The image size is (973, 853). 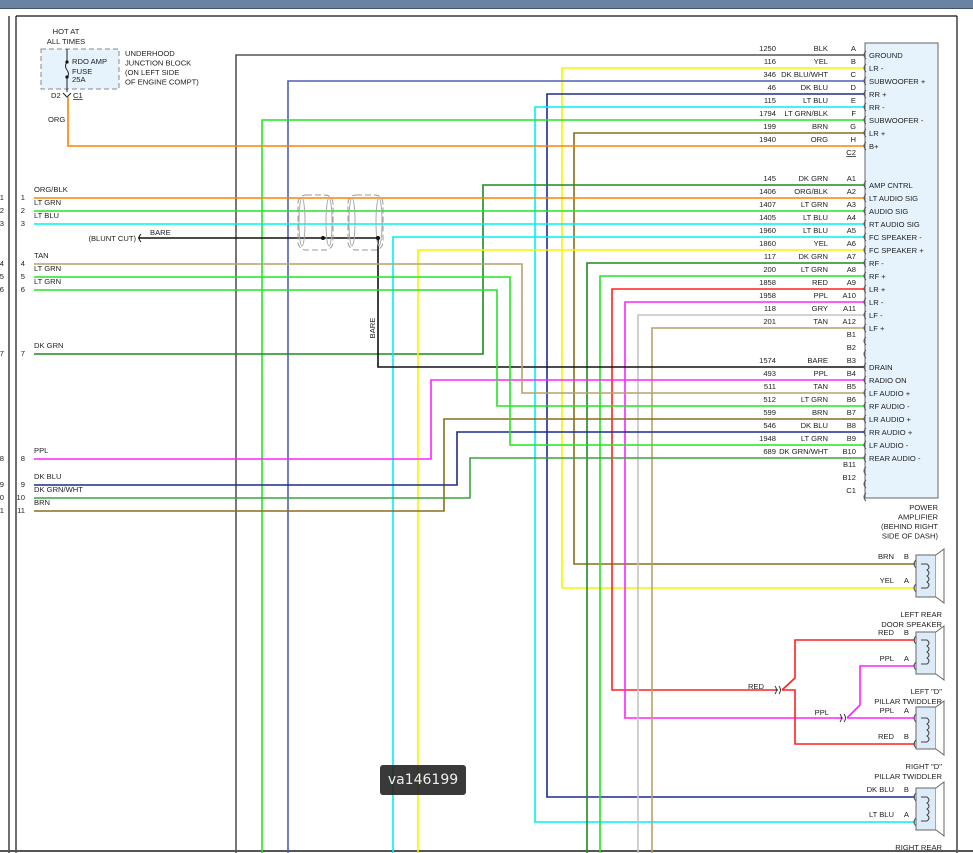 What do you see at coordinates (877, 276) in the screenshot?
I see `pin-function-label: RF +` at bounding box center [877, 276].